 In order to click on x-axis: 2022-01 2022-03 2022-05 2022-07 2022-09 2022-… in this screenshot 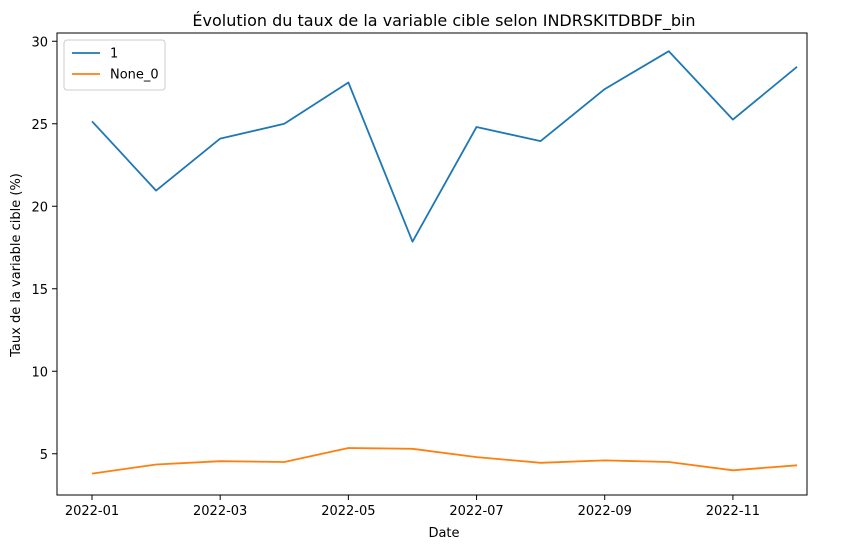, I will do `click(412, 507)`.